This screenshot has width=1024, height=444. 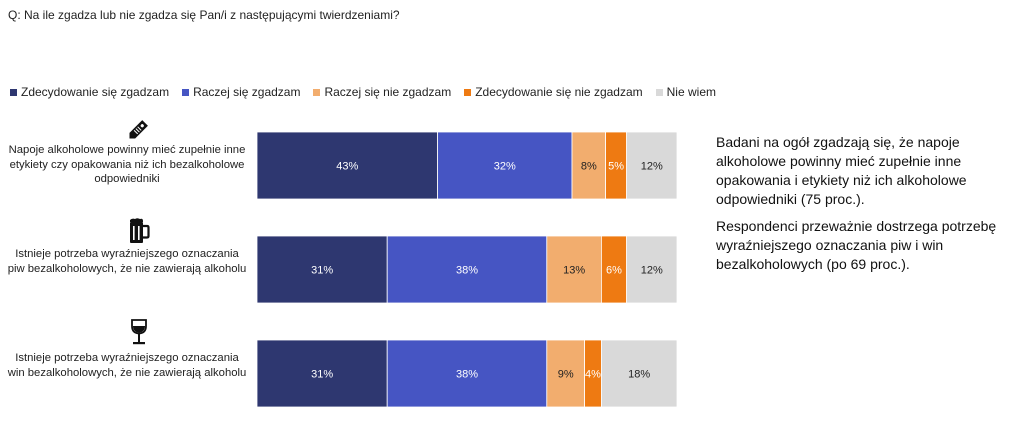 What do you see at coordinates (505, 167) in the screenshot?
I see `bar-value-label: 32%` at bounding box center [505, 167].